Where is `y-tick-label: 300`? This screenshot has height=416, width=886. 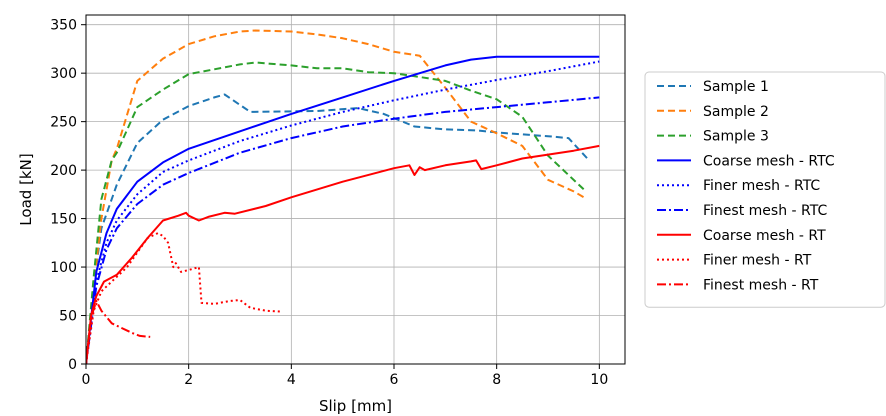 y-tick-label: 300 is located at coordinates (63, 74).